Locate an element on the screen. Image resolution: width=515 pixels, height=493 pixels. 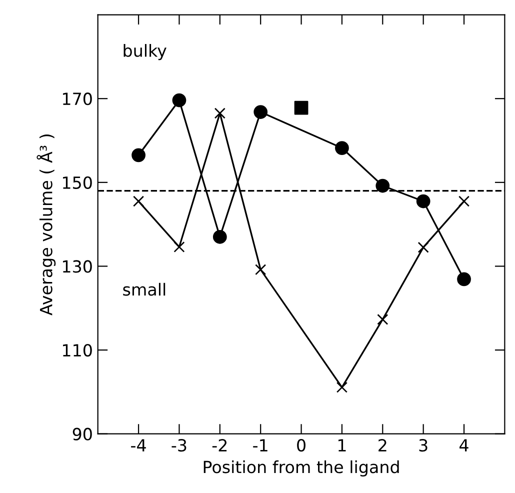
annotation: small is located at coordinates (144, 289).